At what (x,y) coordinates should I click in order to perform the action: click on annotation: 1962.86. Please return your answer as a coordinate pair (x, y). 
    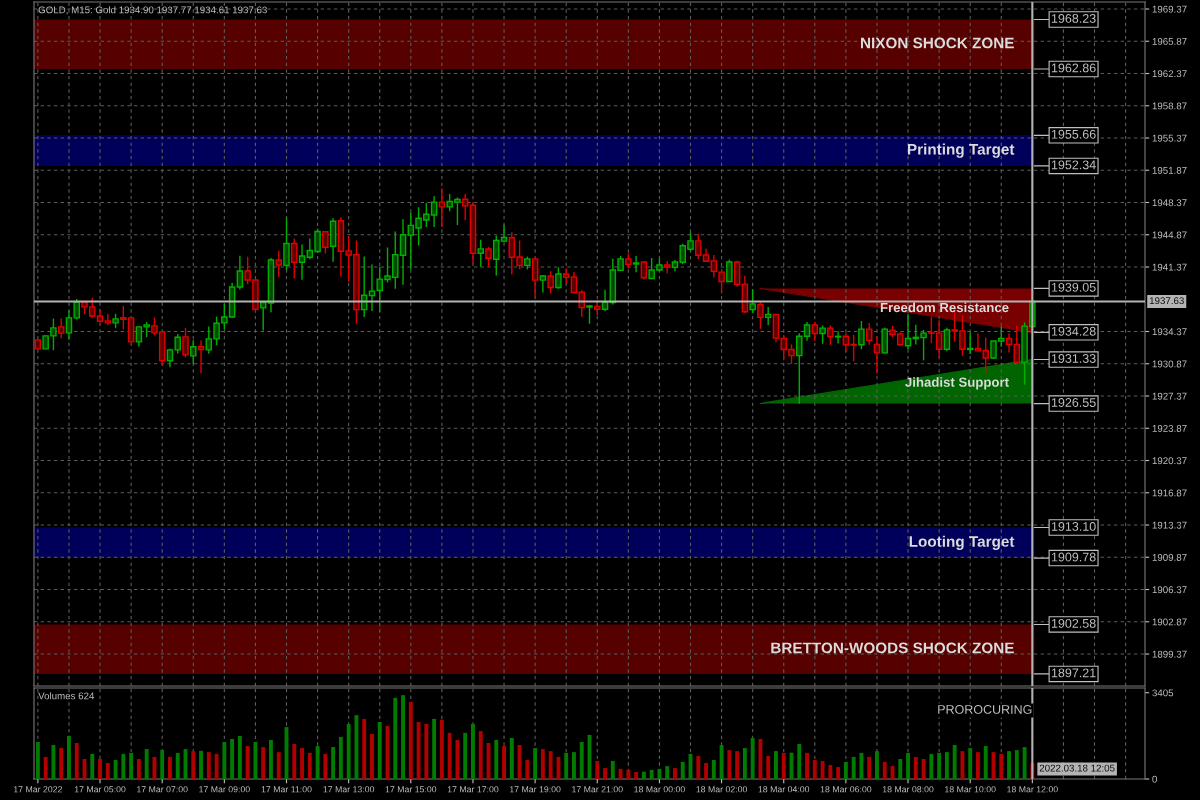
    Looking at the image, I should click on (1073, 68).